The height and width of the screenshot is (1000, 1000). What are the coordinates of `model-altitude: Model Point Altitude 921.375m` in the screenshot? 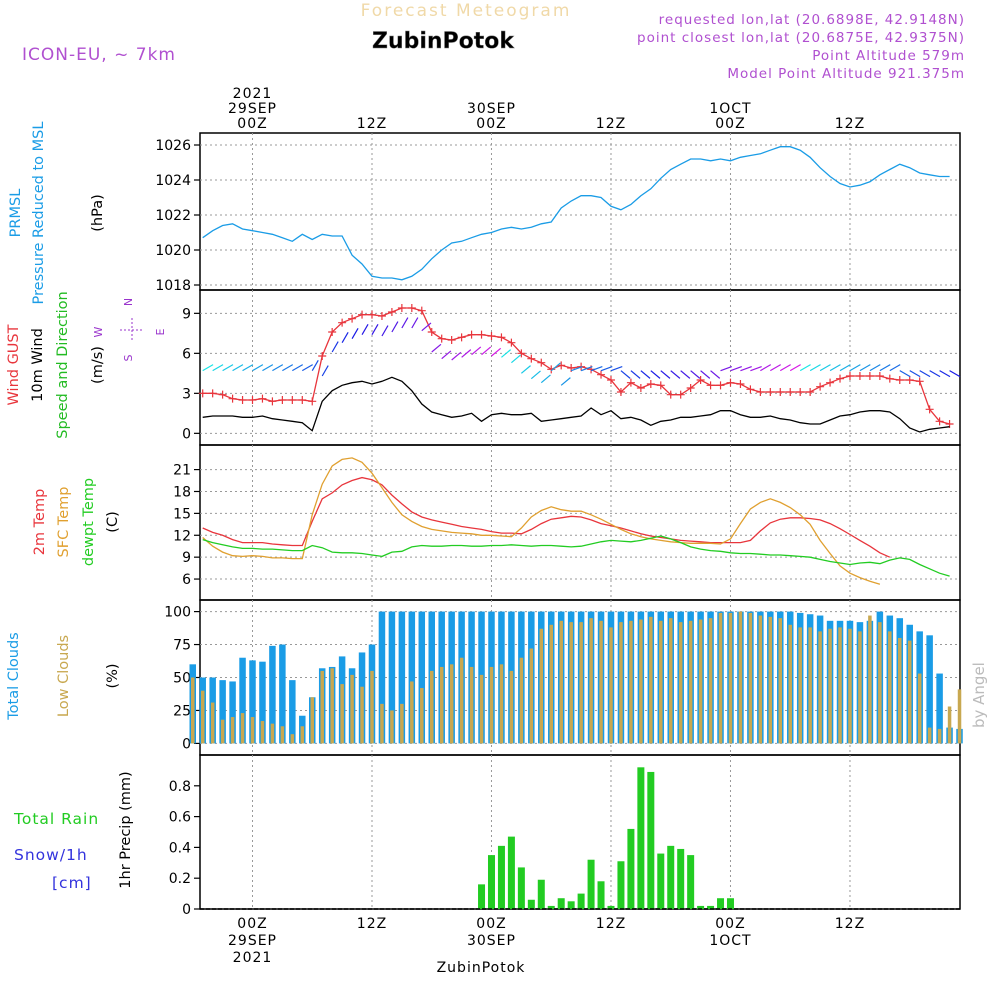 It's located at (846, 74).